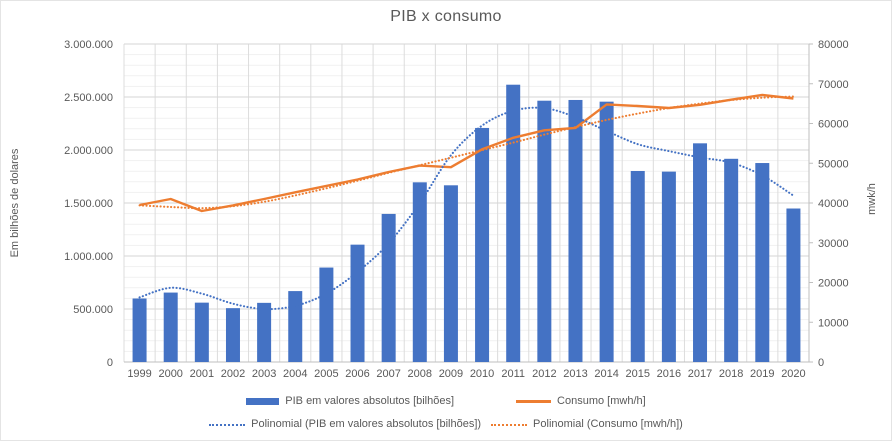 The height and width of the screenshot is (441, 892). I want to click on bar-2012, so click(544, 231).